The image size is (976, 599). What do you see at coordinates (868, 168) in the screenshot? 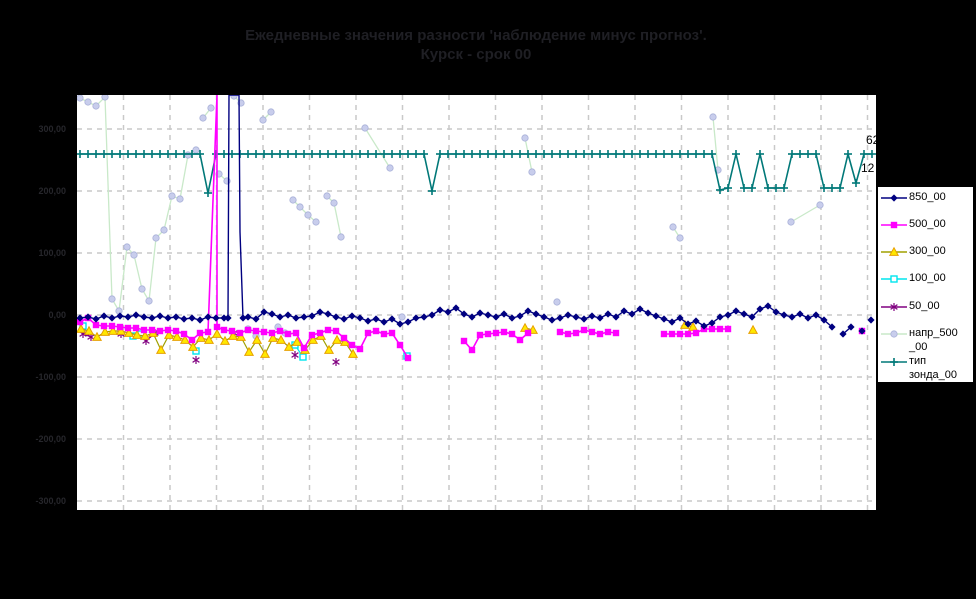
I see `data-label: 12` at bounding box center [868, 168].